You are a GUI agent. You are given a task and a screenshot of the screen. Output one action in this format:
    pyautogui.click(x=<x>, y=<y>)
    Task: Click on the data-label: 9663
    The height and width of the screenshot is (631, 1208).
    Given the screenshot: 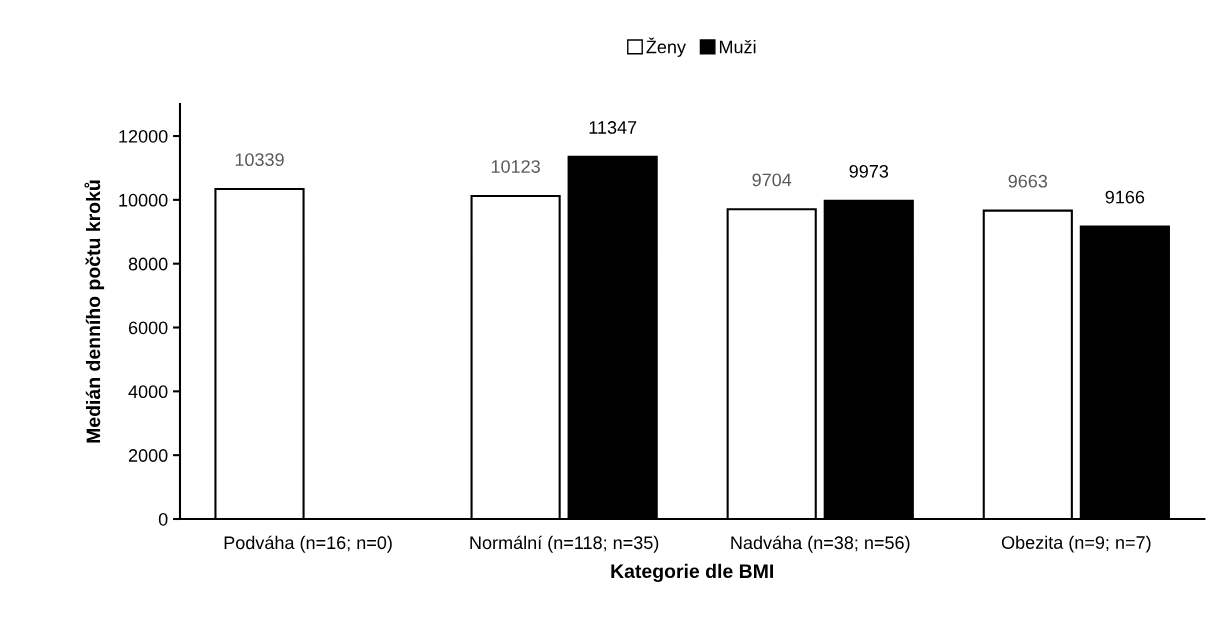 What is the action you would take?
    pyautogui.click(x=1028, y=181)
    